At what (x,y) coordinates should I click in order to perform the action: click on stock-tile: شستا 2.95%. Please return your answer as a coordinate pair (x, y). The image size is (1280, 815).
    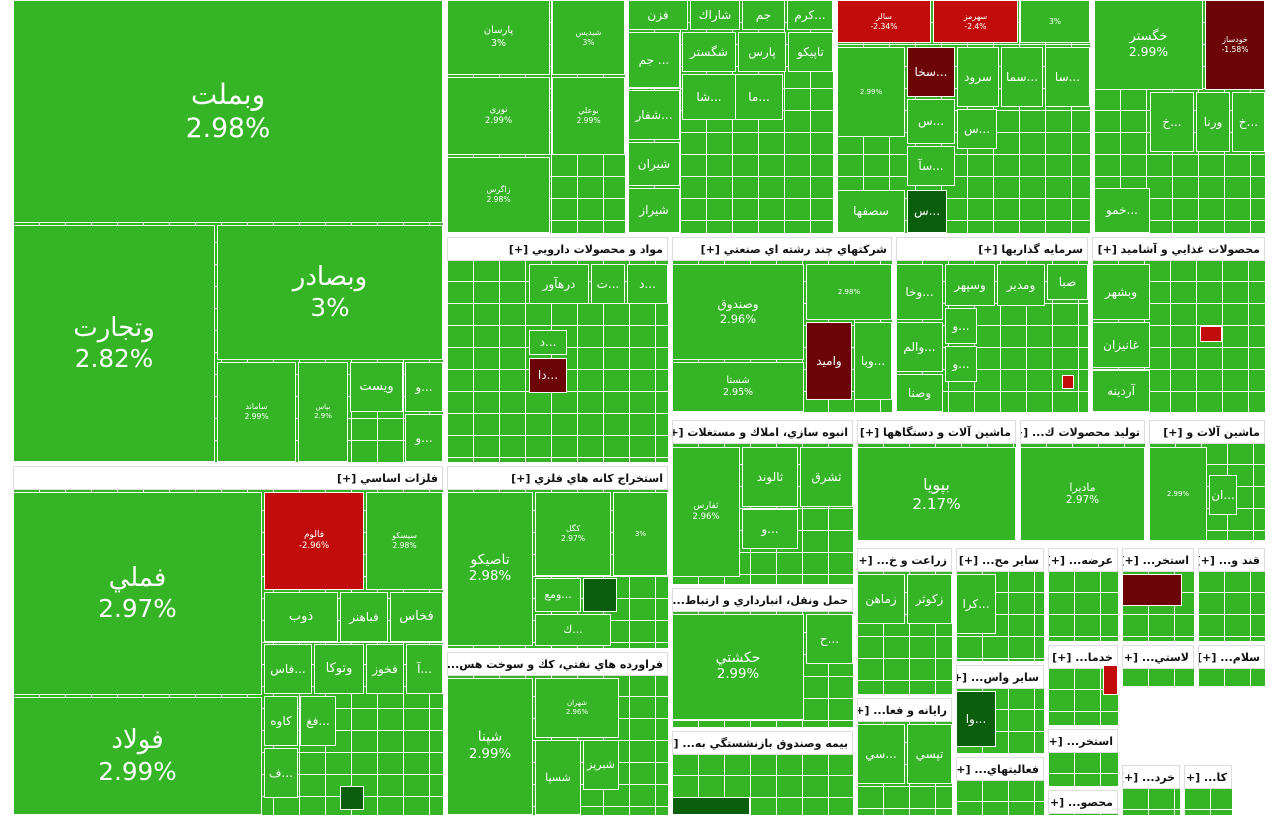
    Looking at the image, I should click on (738, 387).